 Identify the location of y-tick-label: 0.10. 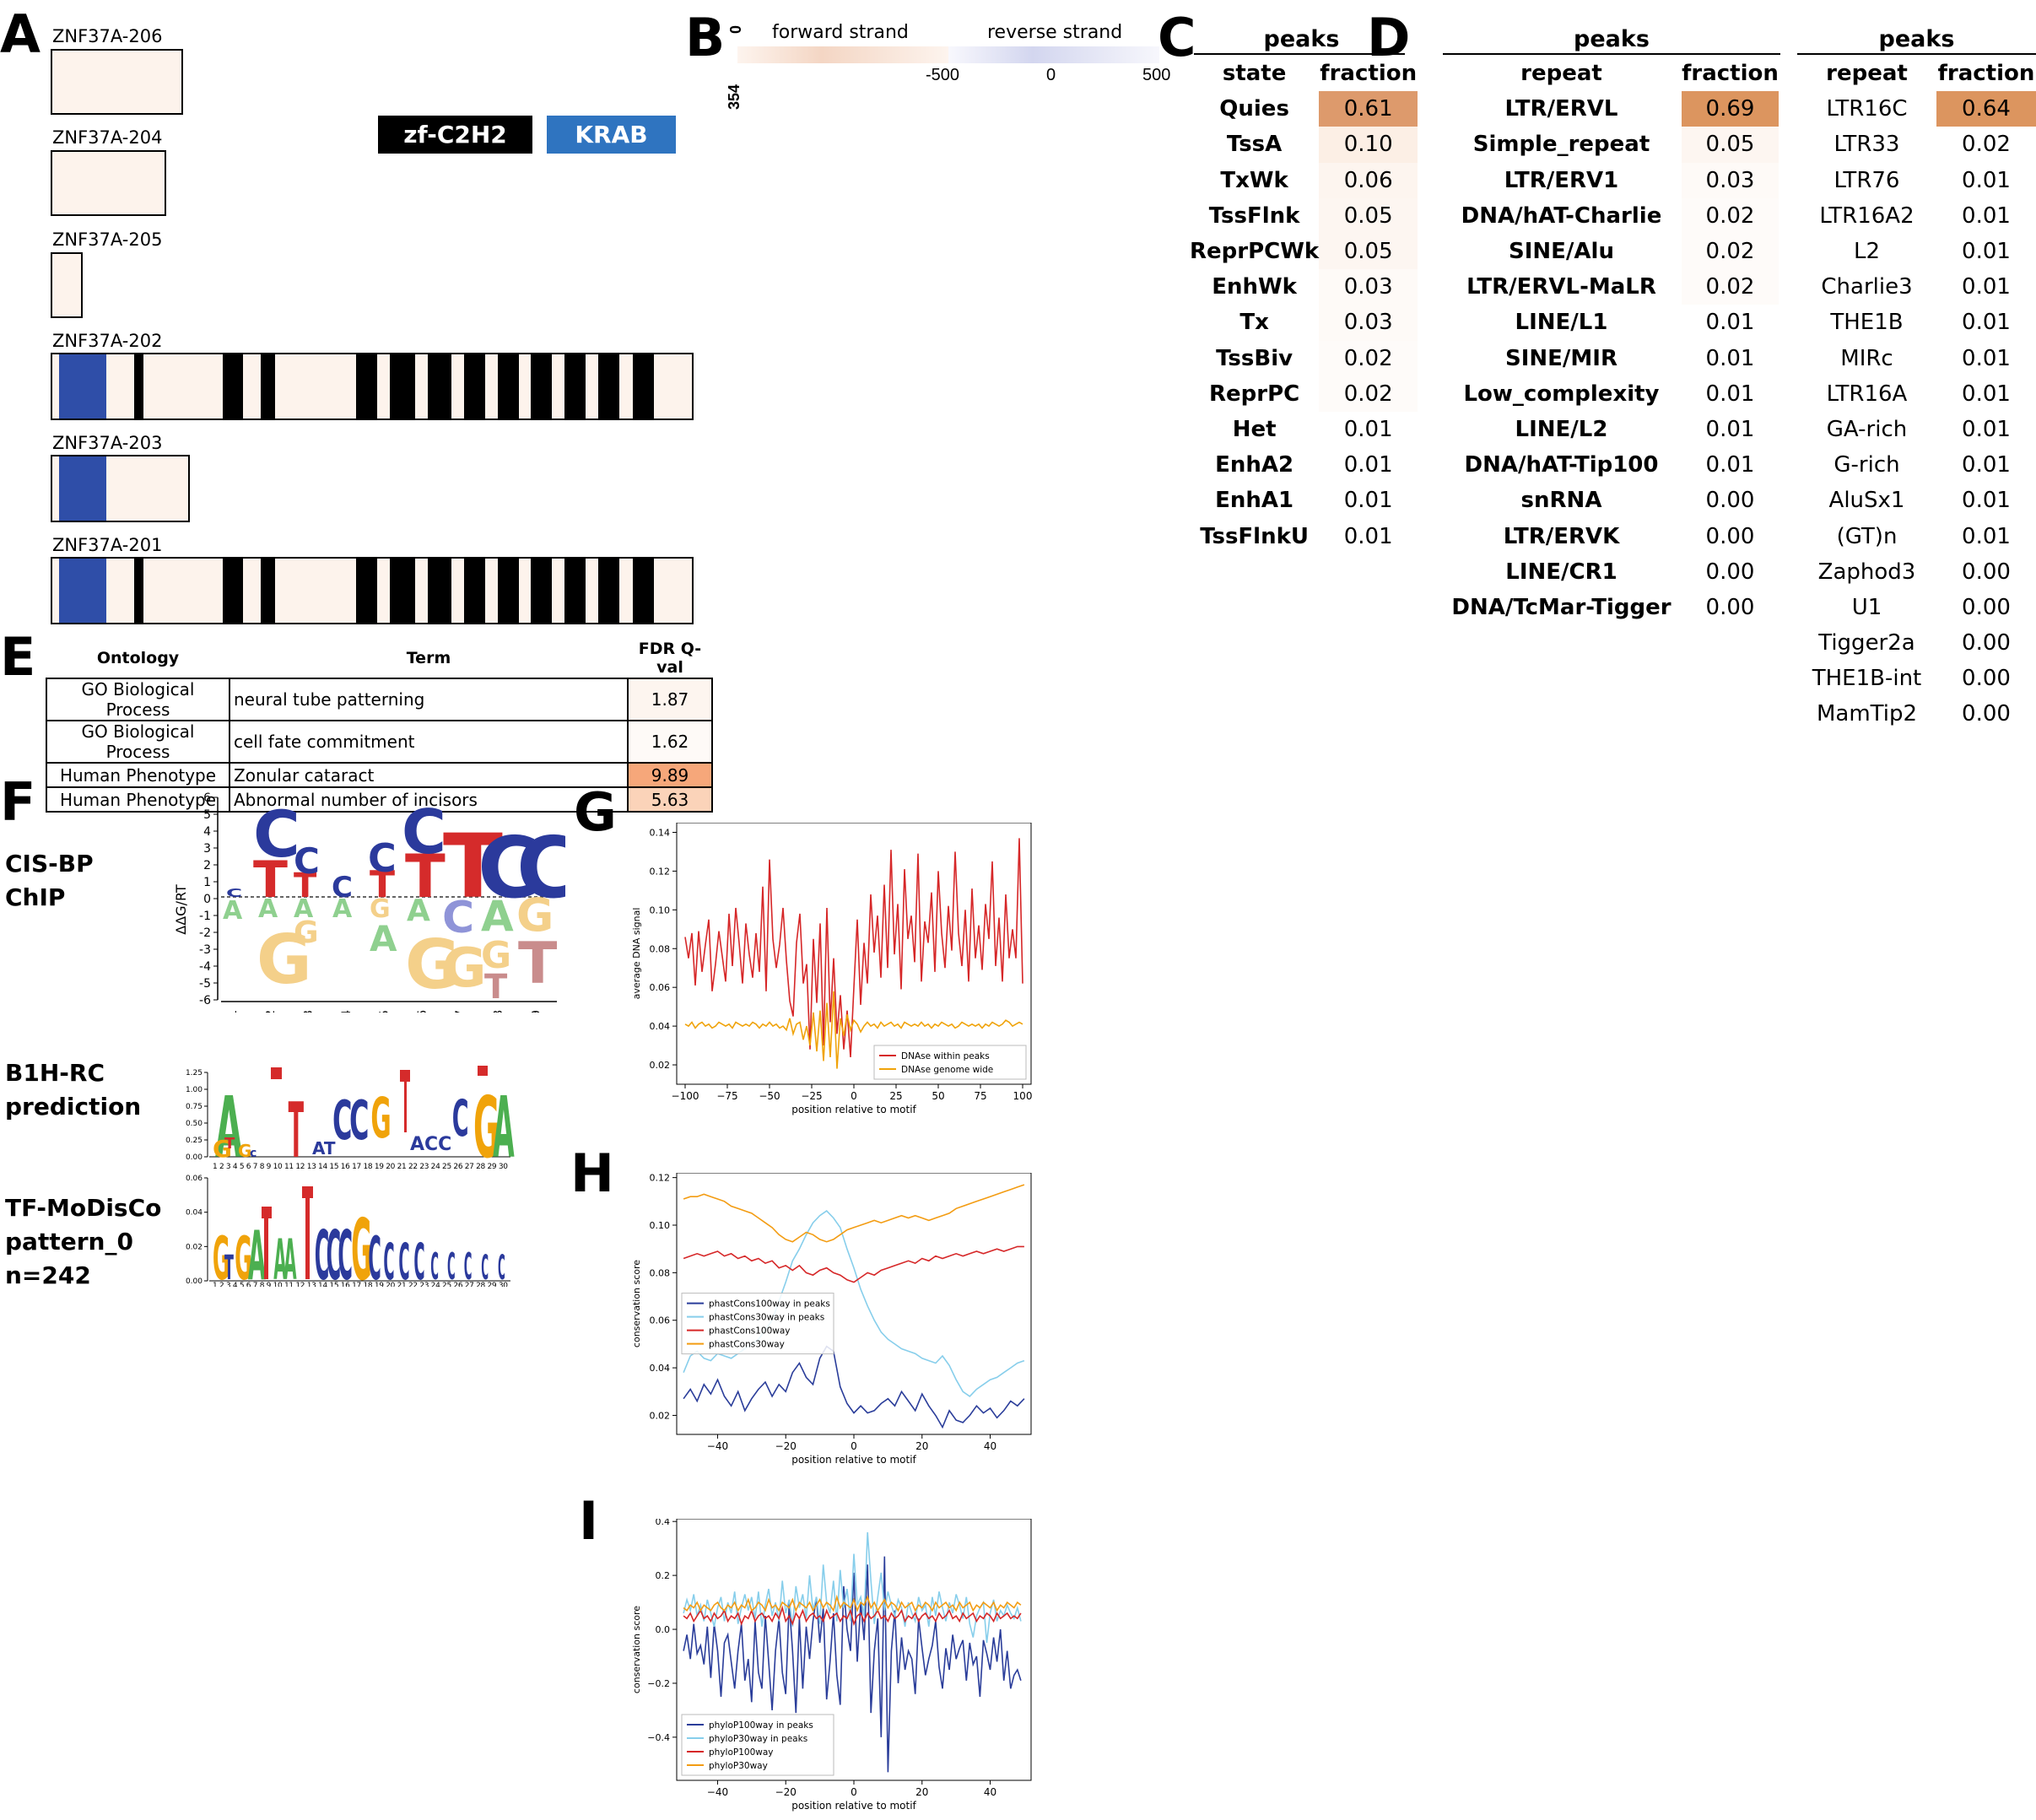
(660, 910).